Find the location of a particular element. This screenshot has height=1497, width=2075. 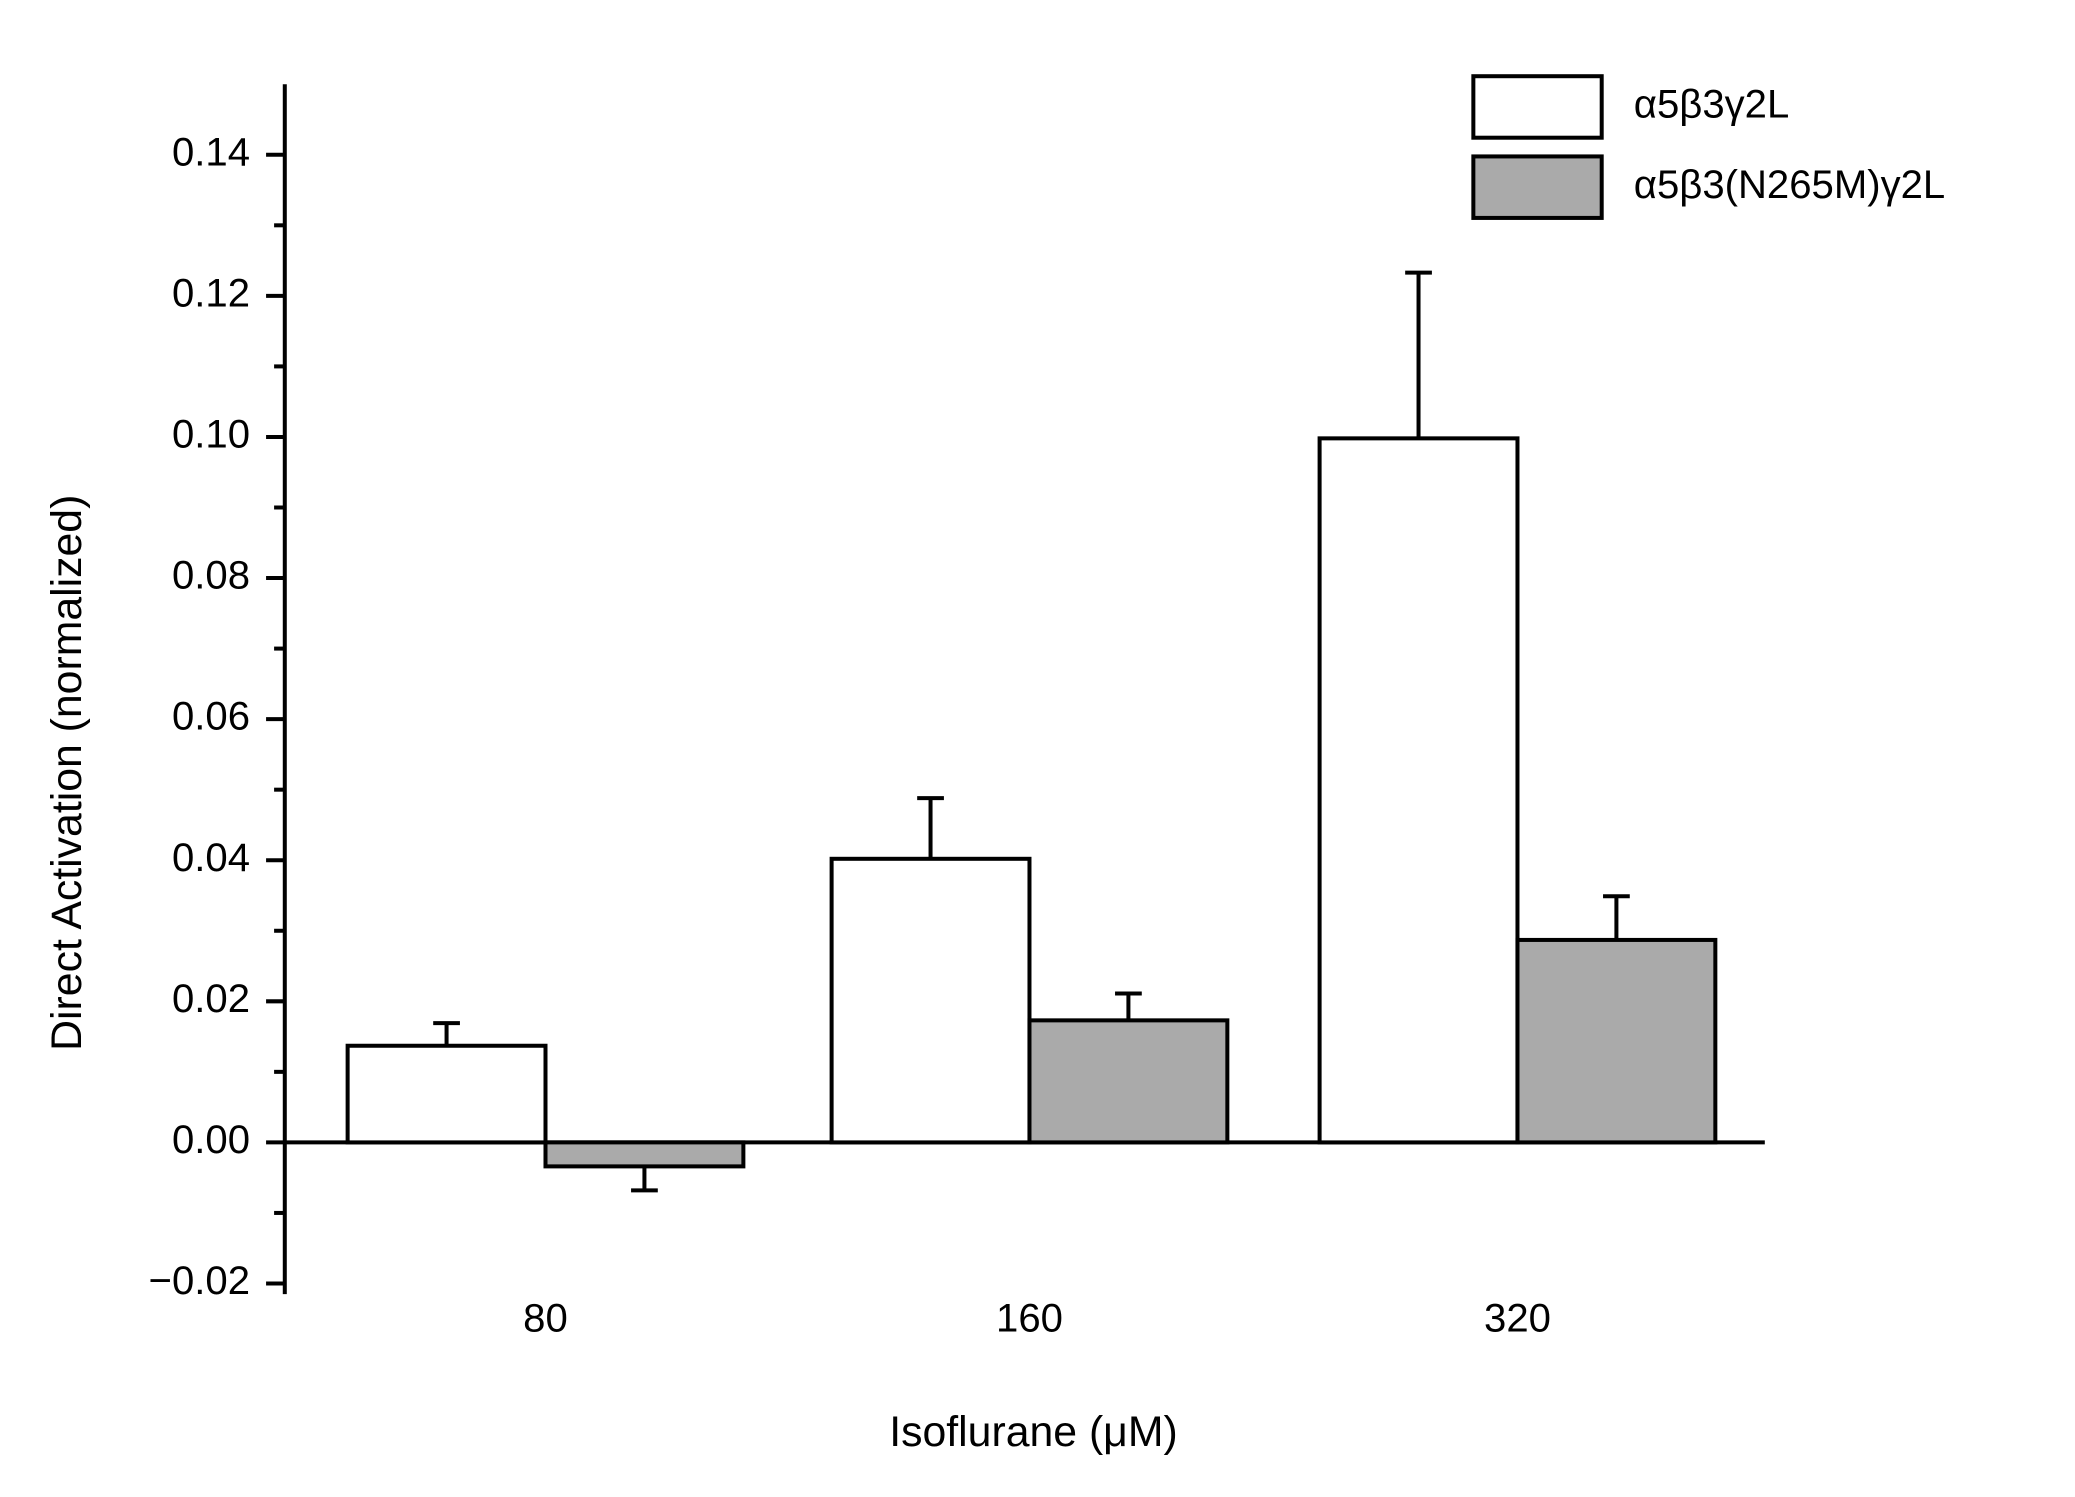

y-tick-label: 0.06 is located at coordinates (211, 717).